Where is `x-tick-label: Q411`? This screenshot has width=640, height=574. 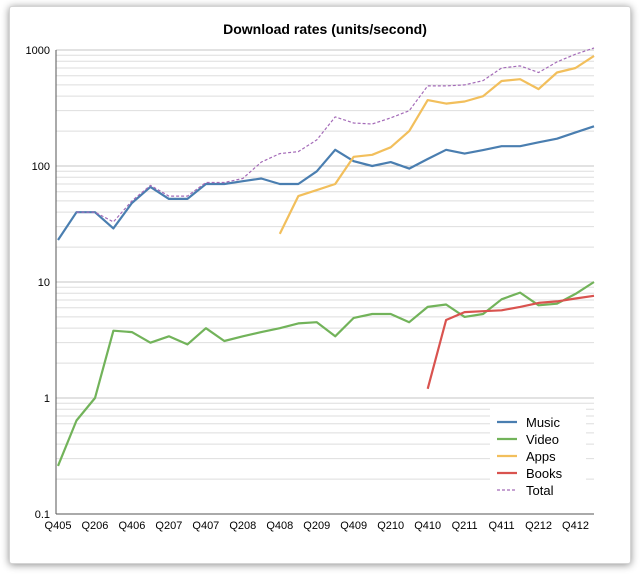
x-tick-label: Q411 is located at coordinates (502, 526).